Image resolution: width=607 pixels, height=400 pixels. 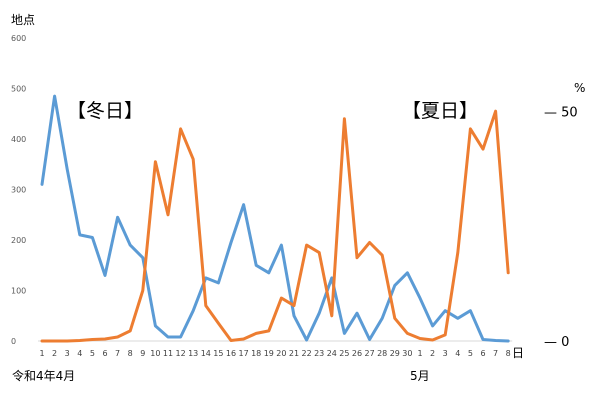 I want to click on left-tick-label: 300, so click(x=18, y=190).